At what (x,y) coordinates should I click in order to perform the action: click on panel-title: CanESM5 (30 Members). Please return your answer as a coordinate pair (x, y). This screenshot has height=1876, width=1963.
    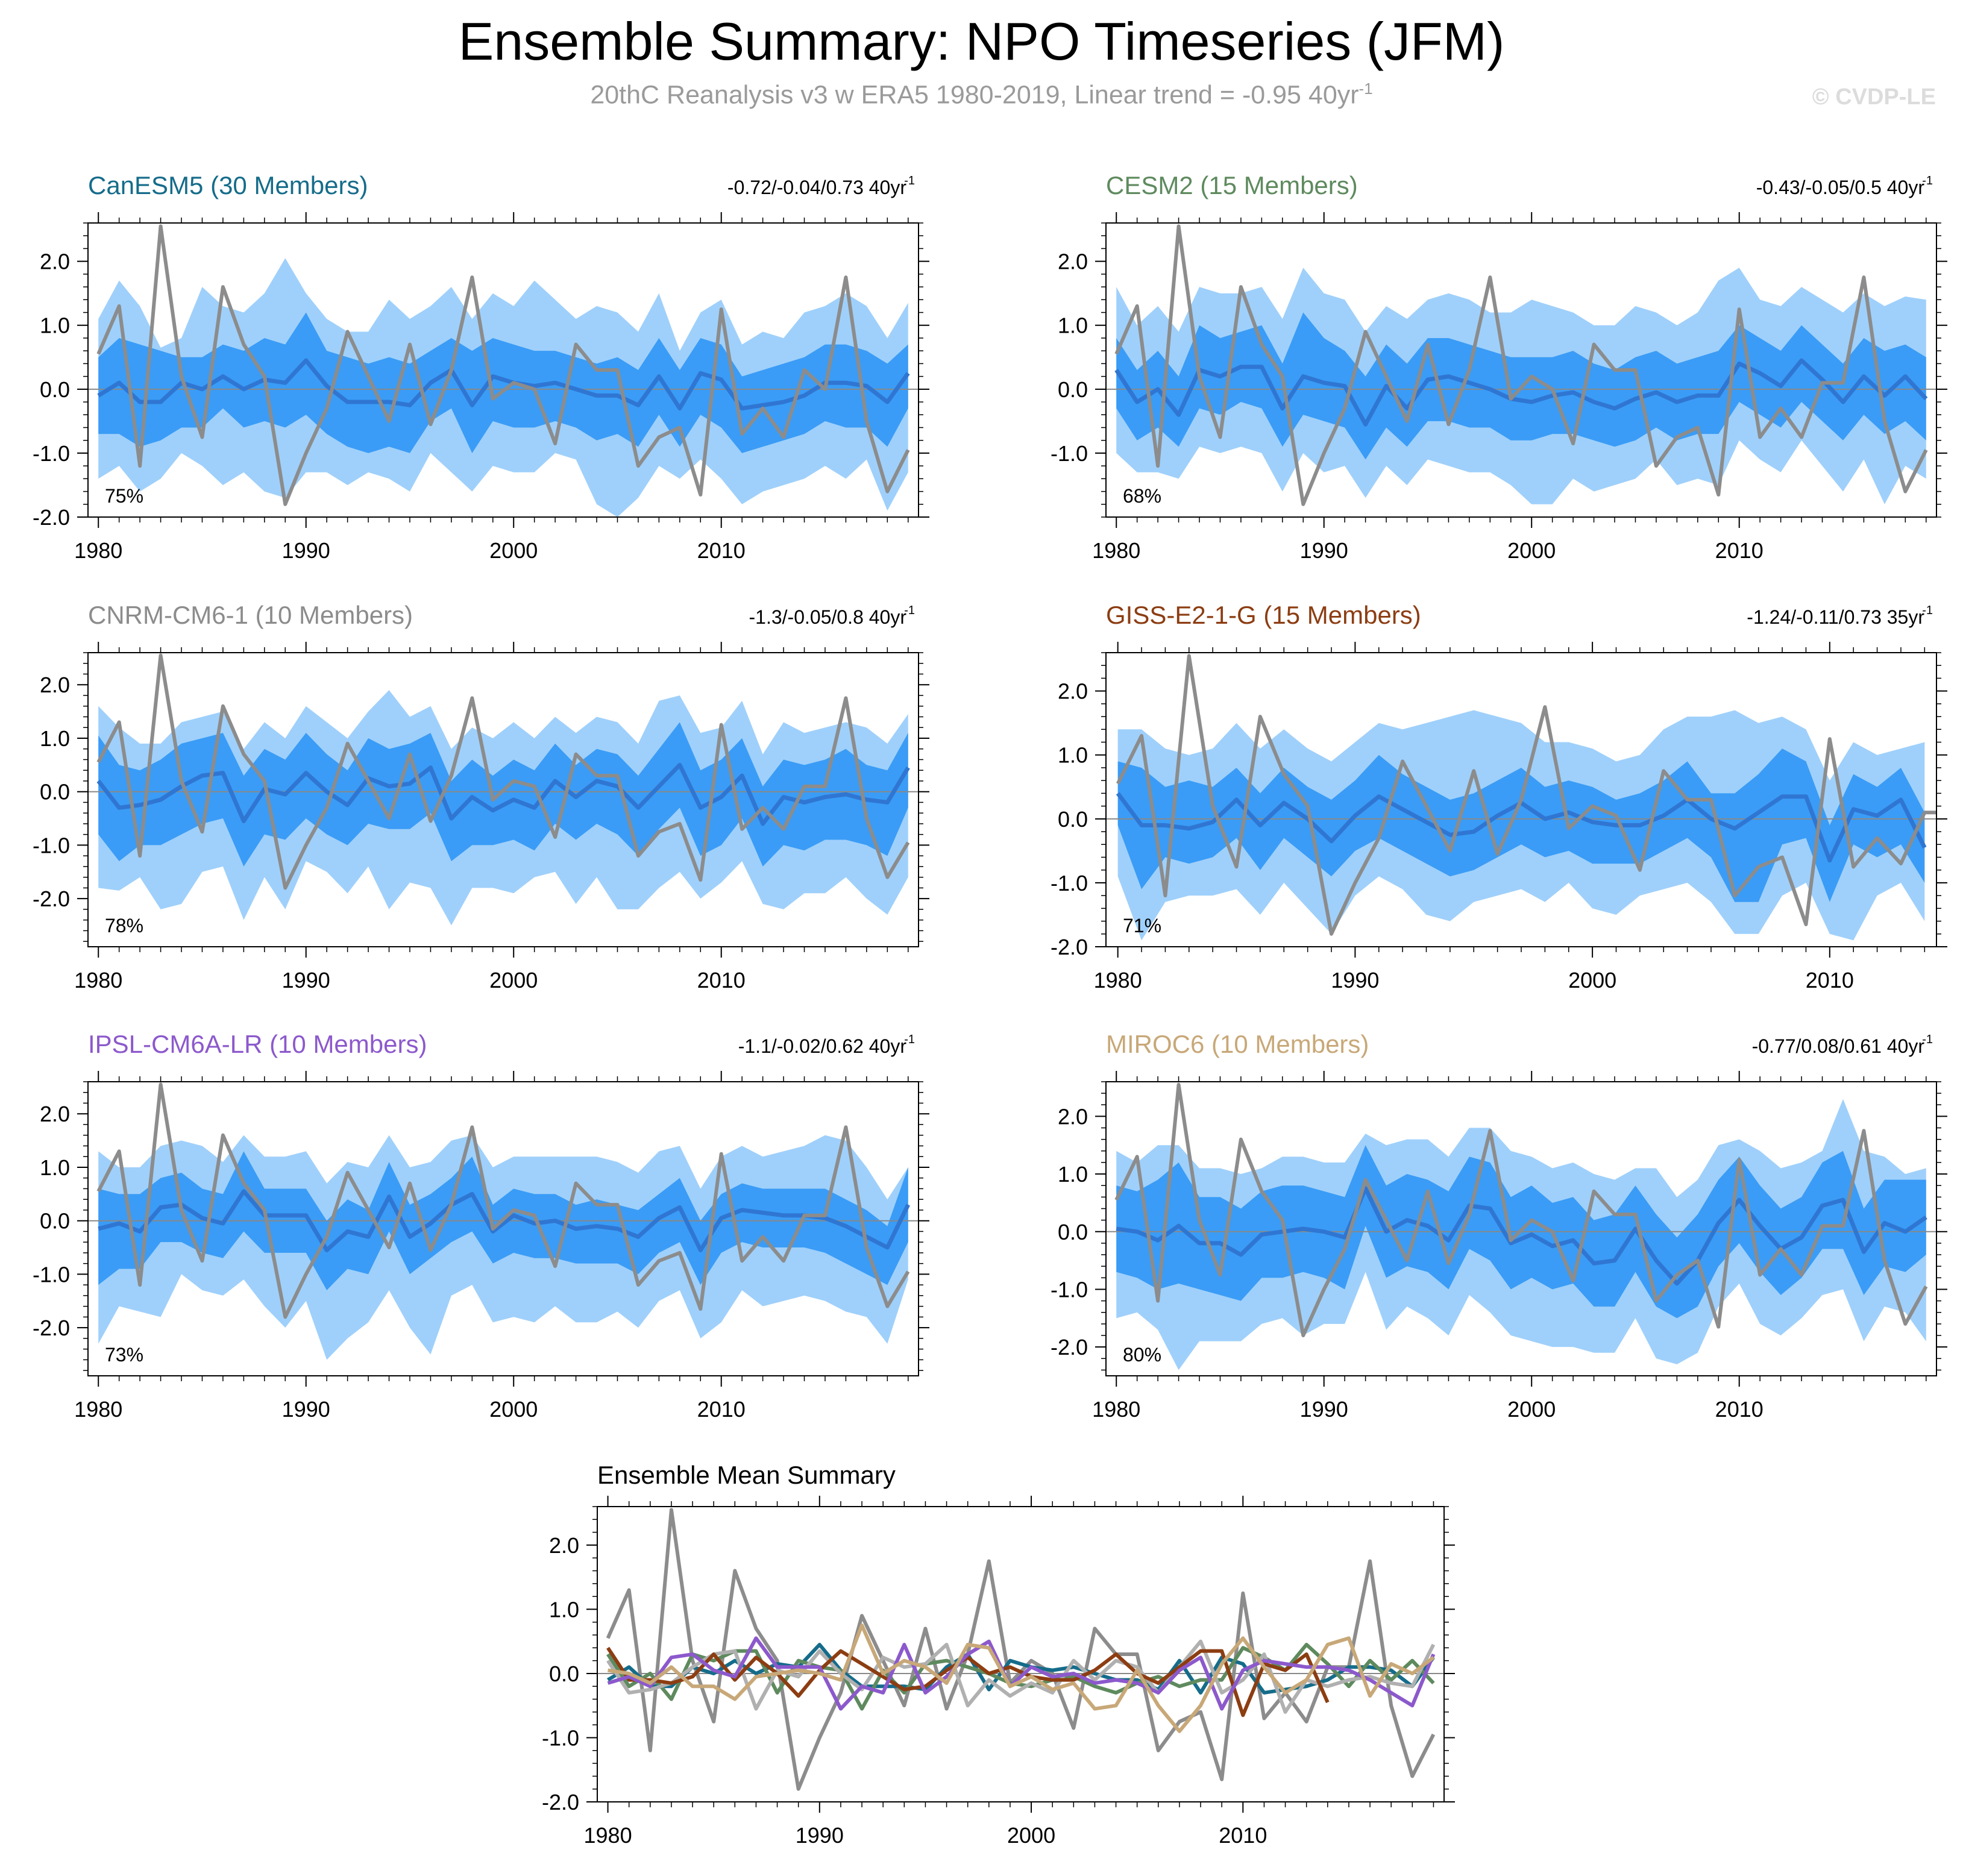
    Looking at the image, I should click on (228, 185).